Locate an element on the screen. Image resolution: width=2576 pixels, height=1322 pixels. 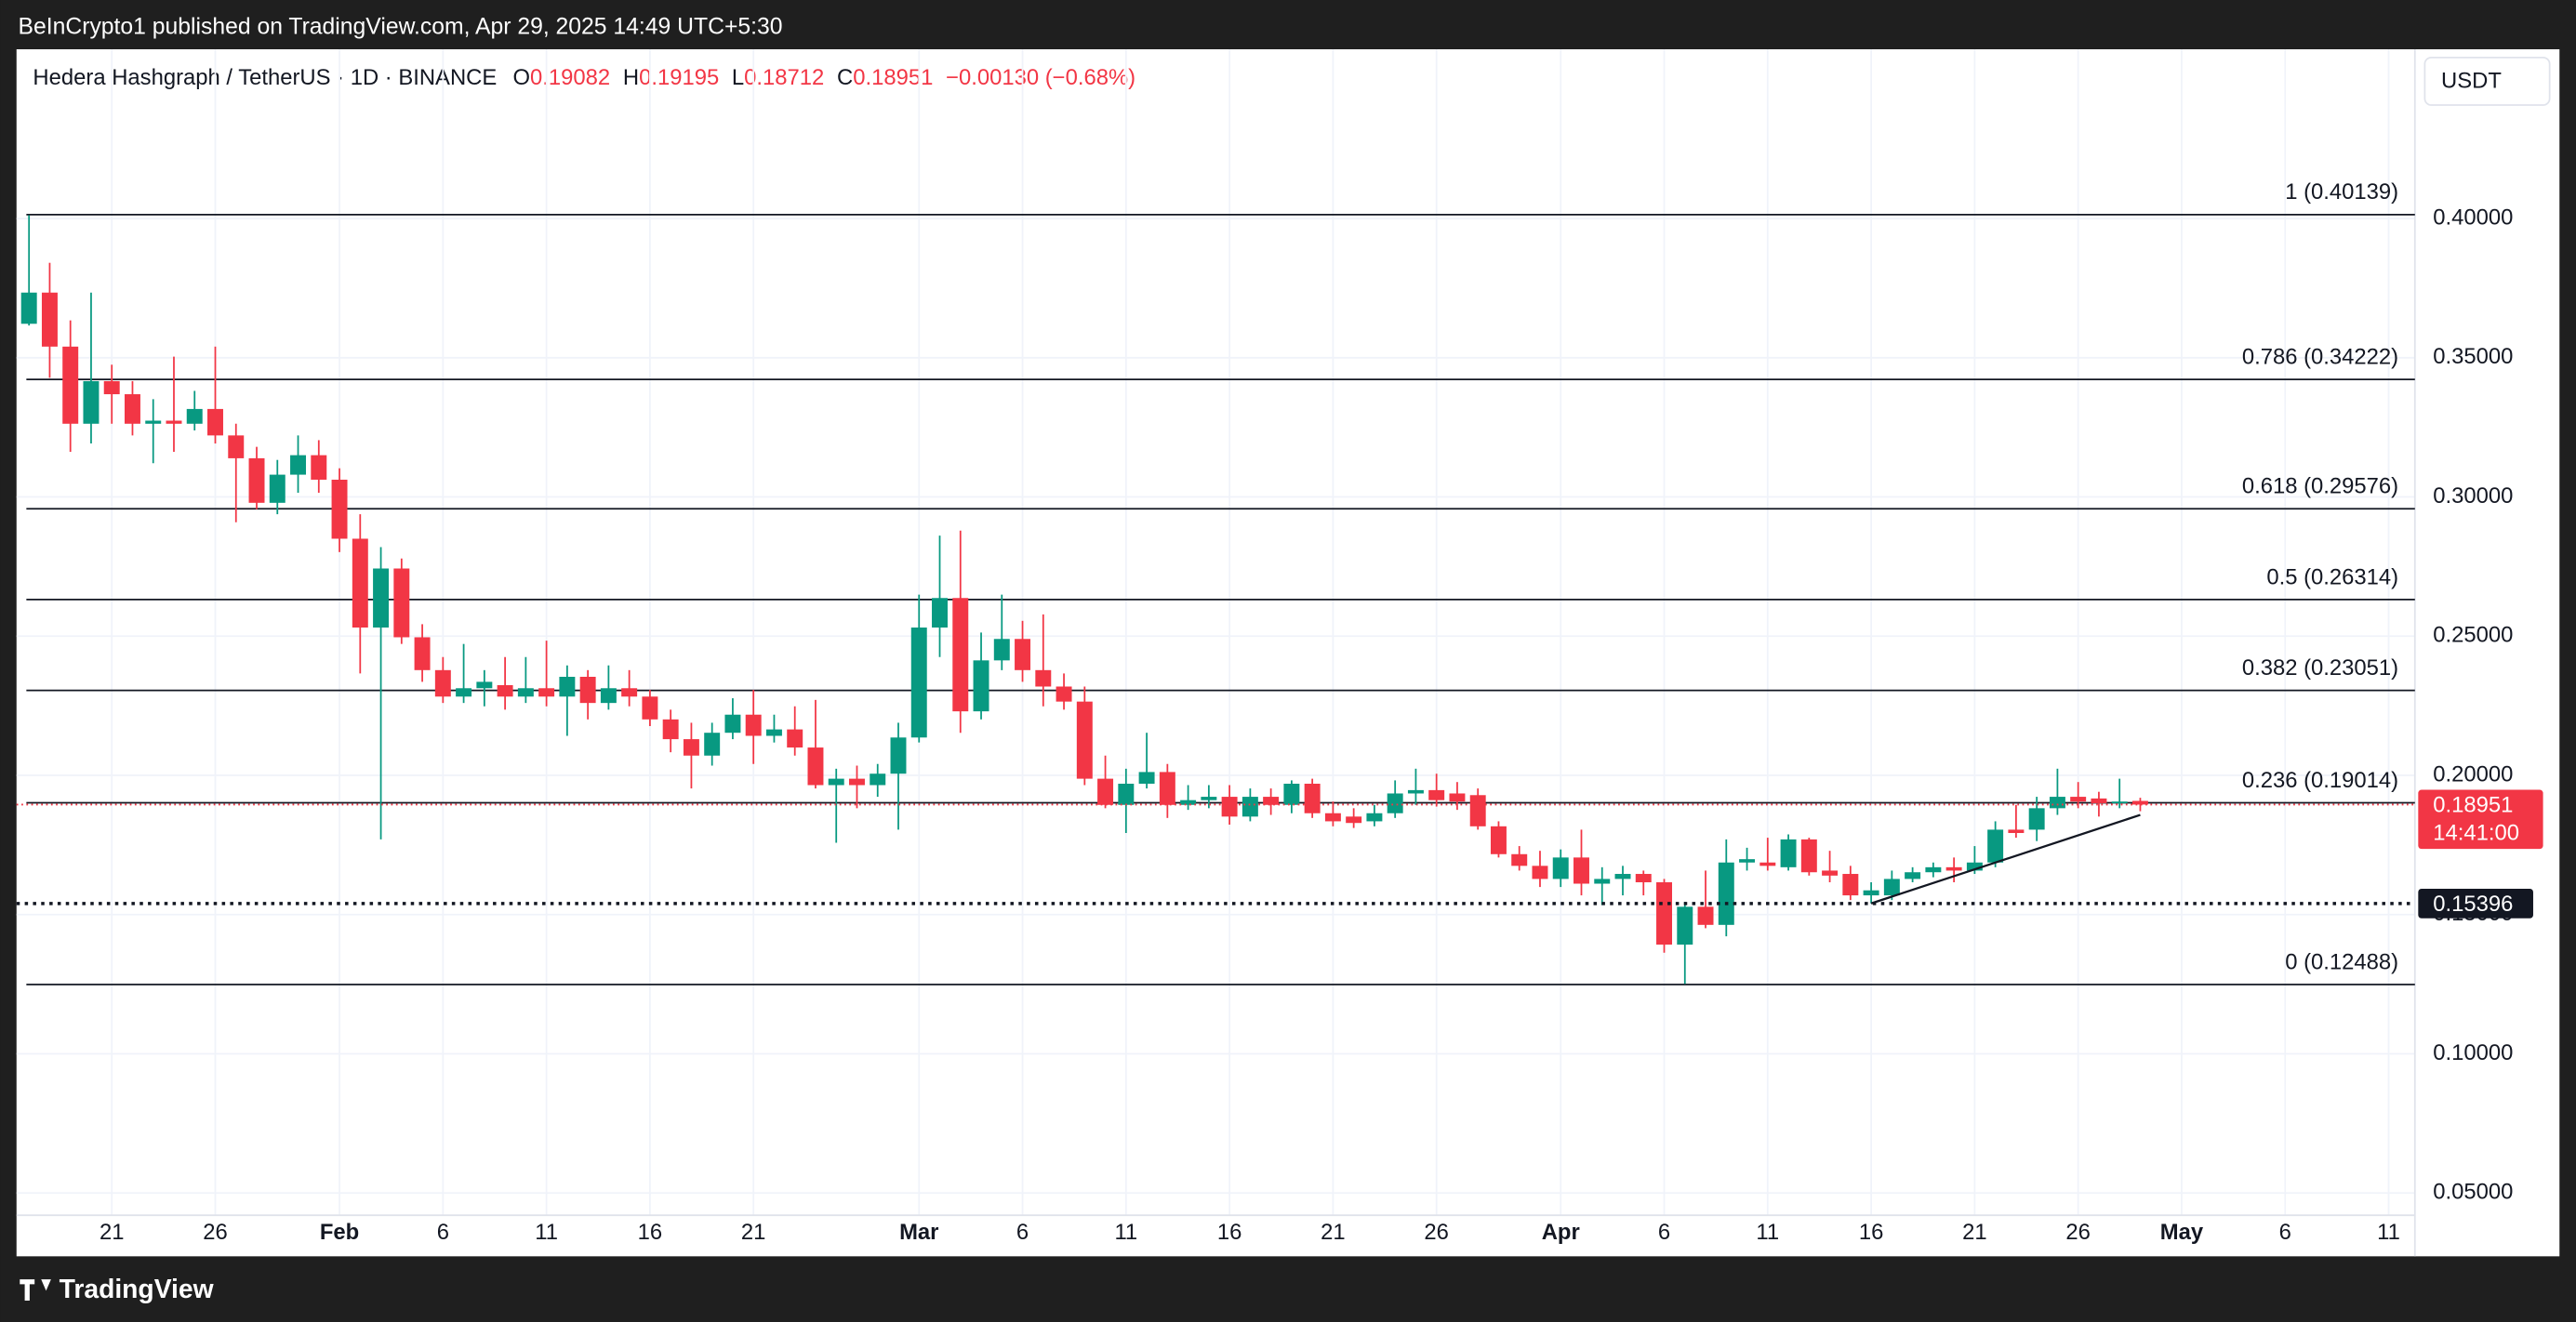
l-label: L is located at coordinates (738, 77).